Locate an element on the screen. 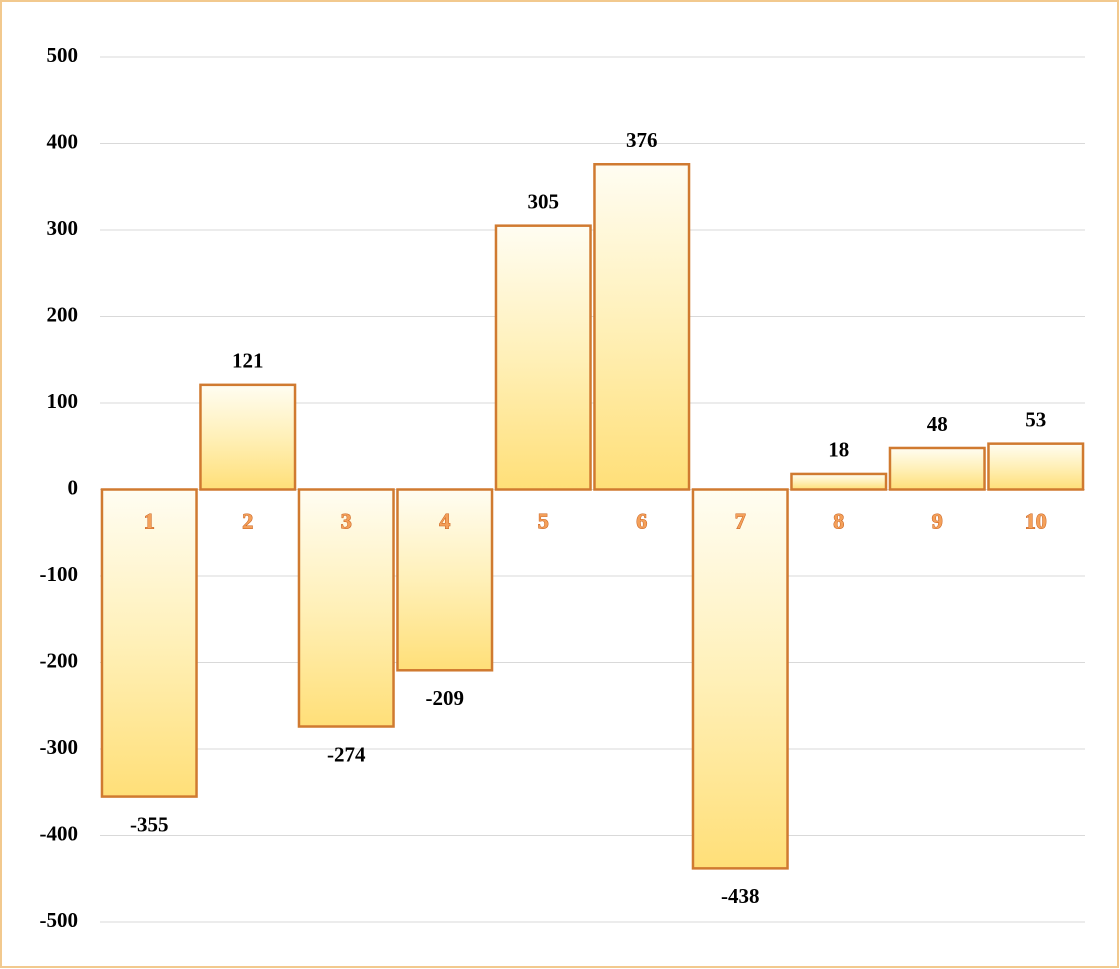 This screenshot has height=969, width=1120. x-tick-label: 3 is located at coordinates (346, 521).